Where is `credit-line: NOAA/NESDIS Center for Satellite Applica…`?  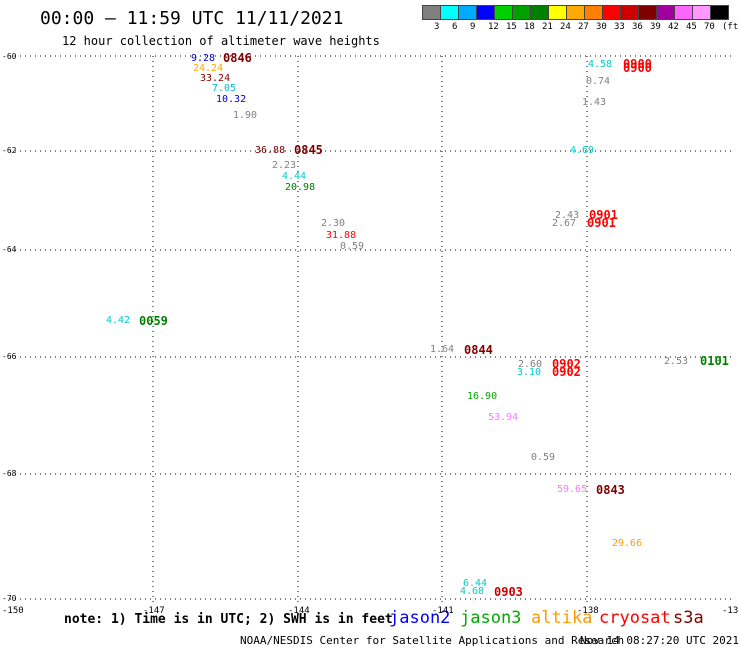
credit-line: NOAA/NESDIS Center for Satellite Applica… is located at coordinates (432, 640).